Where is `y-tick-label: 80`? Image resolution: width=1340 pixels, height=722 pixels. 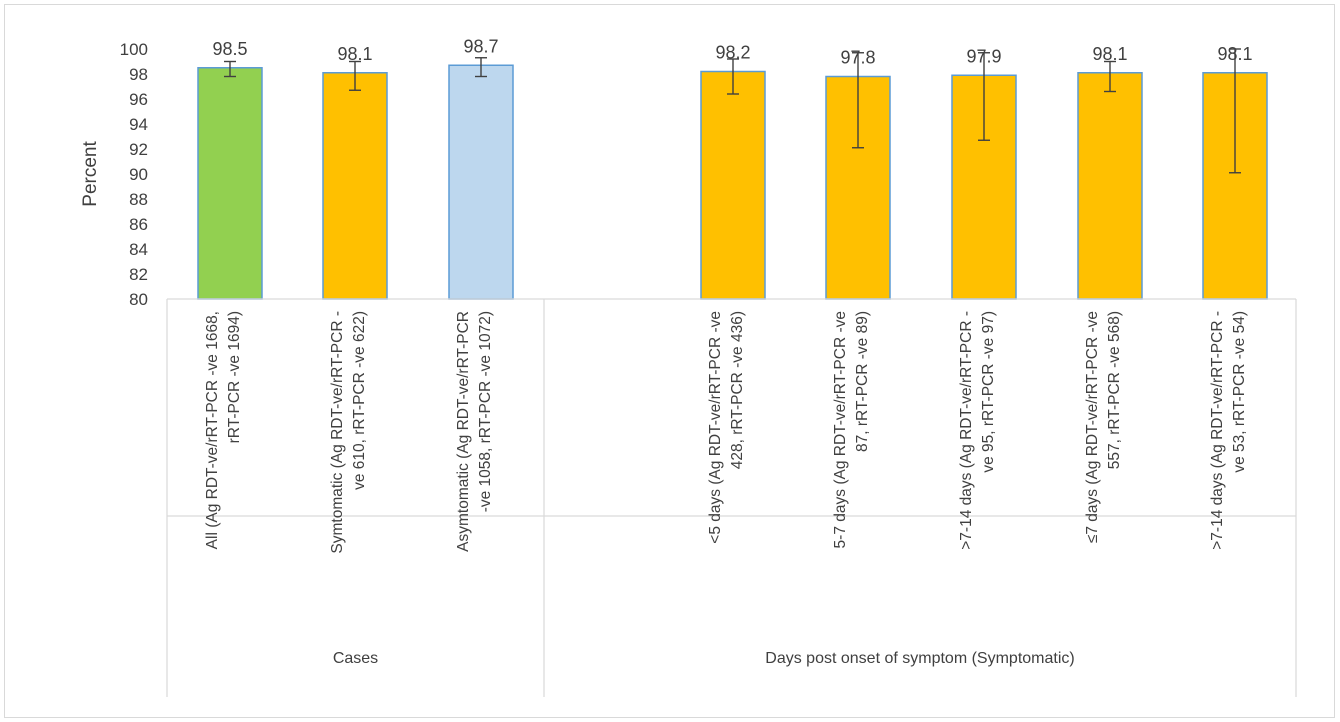 y-tick-label: 80 is located at coordinates (138, 299).